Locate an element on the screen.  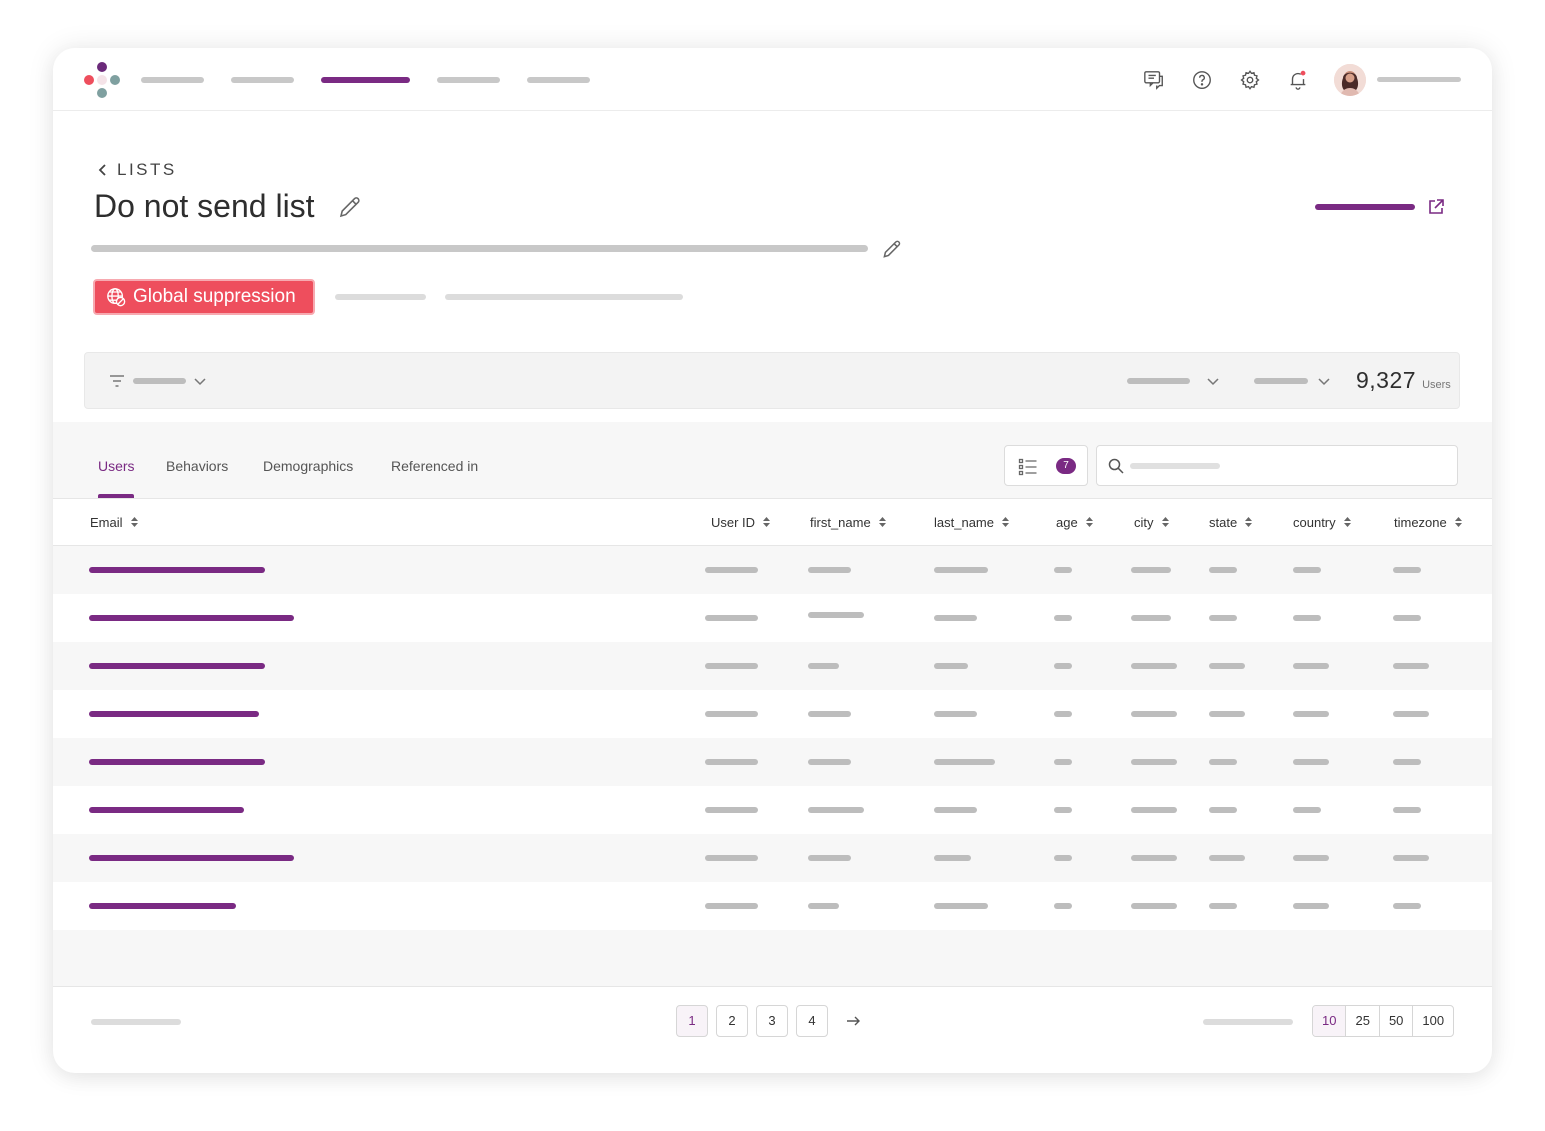
column-header-label: User ID is located at coordinates (733, 522).